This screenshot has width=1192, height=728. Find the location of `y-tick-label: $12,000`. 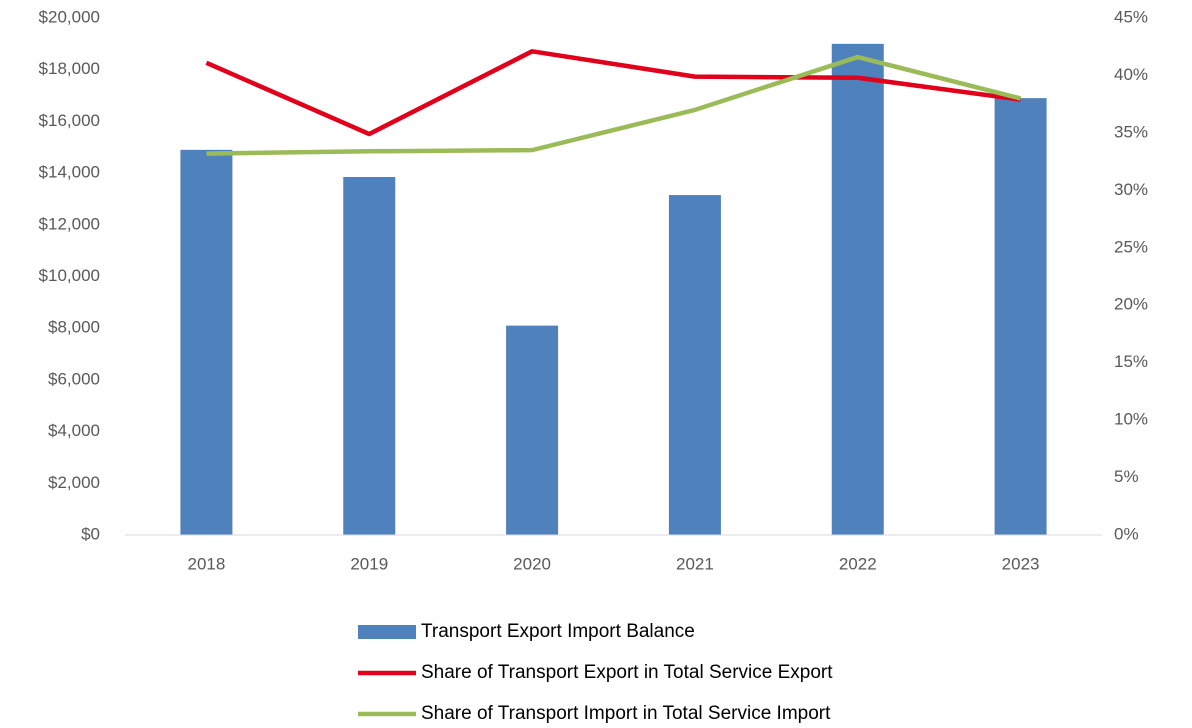

y-tick-label: $12,000 is located at coordinates (69, 223).